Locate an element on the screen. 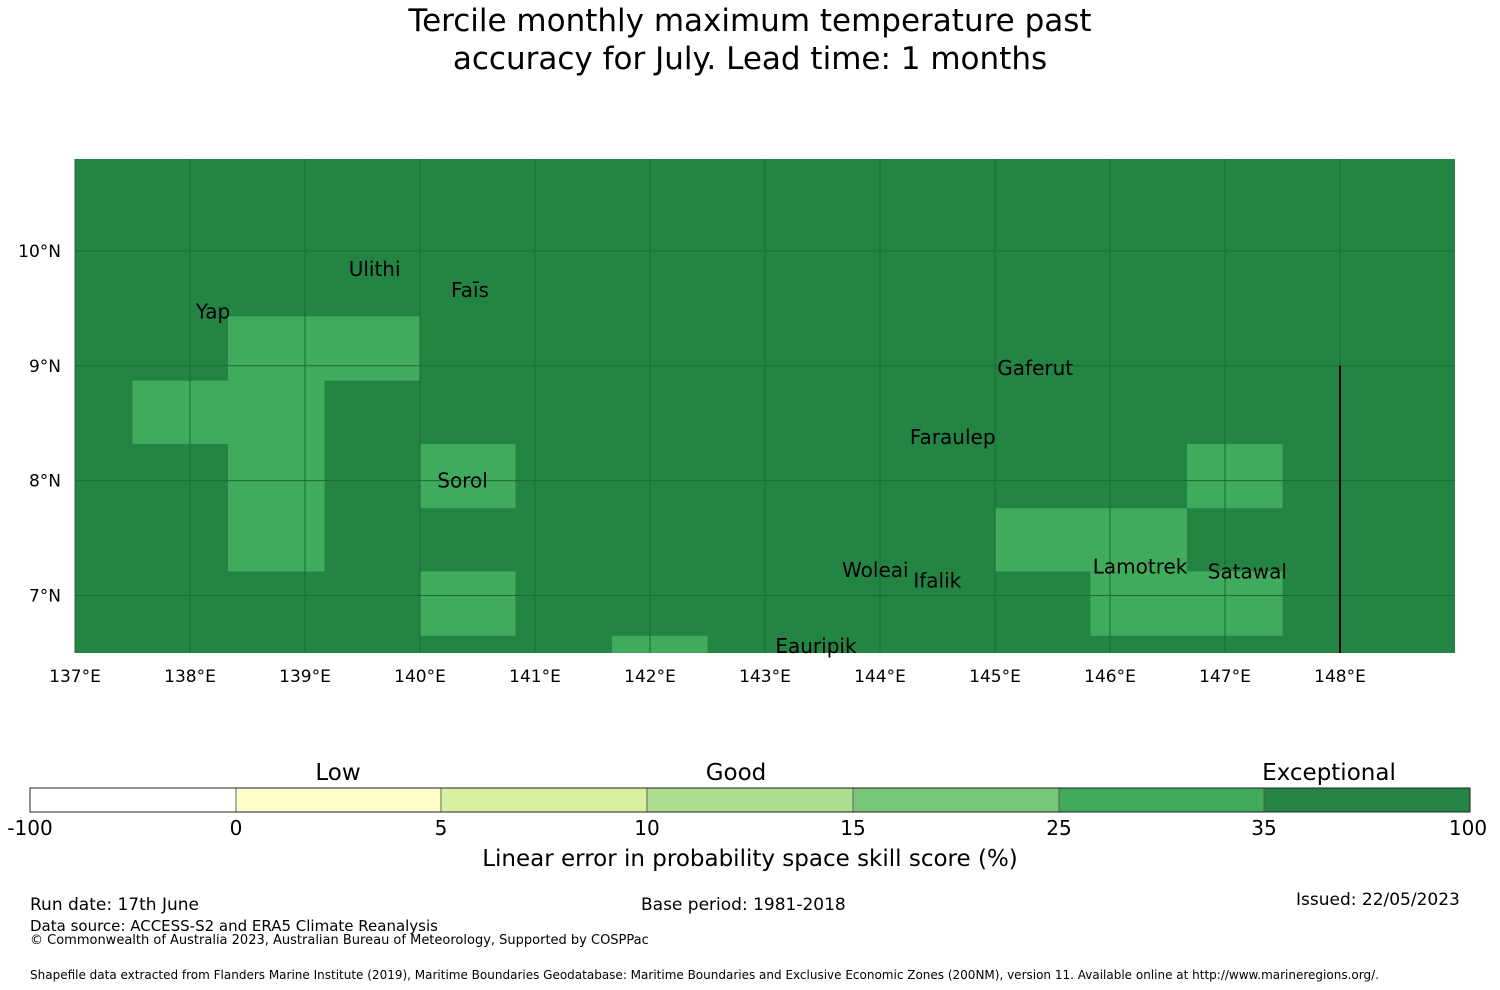  place-label: Gaferut is located at coordinates (1035, 368).